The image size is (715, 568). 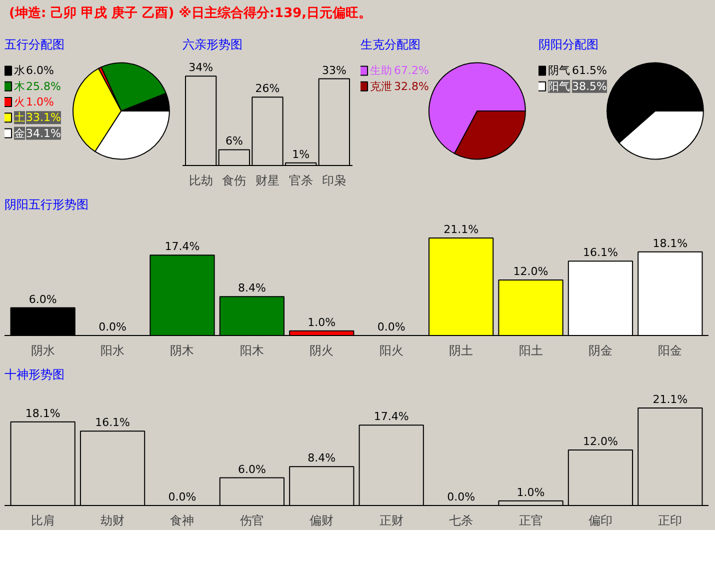 I want to click on x-tick-label: 阴火, so click(x=322, y=351).